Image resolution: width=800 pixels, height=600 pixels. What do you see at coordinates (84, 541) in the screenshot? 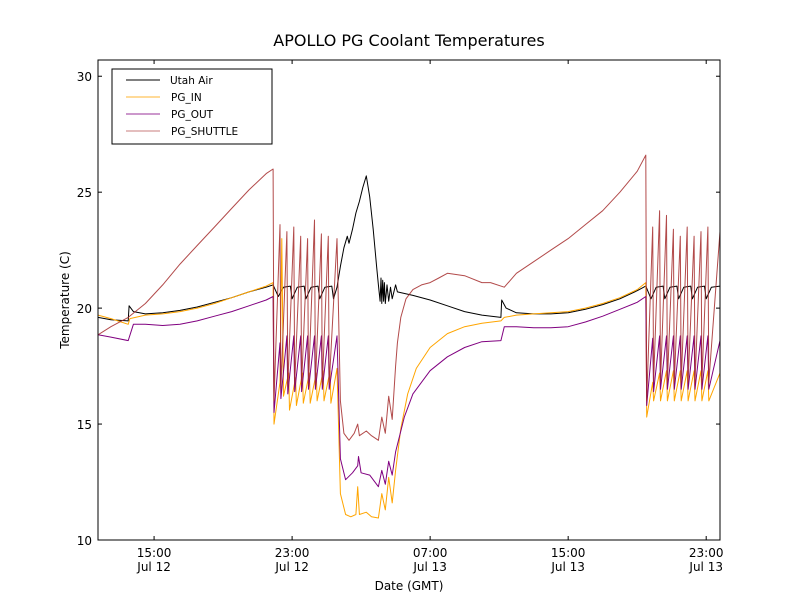
I see `y-tick-label: 10` at bounding box center [84, 541].